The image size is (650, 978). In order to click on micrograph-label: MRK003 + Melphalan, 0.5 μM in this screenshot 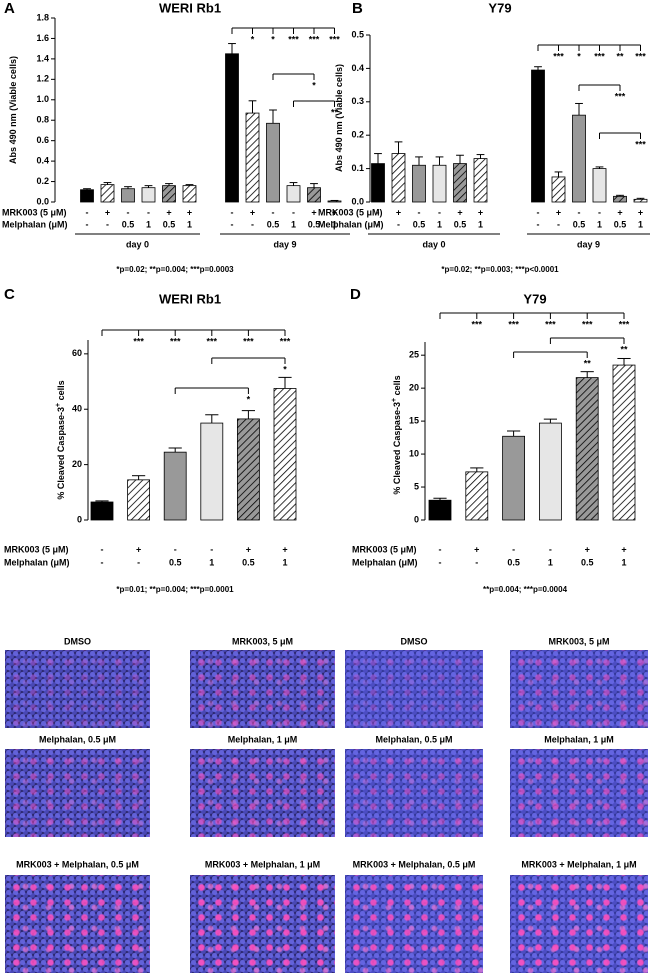, I will do `click(77, 864)`.